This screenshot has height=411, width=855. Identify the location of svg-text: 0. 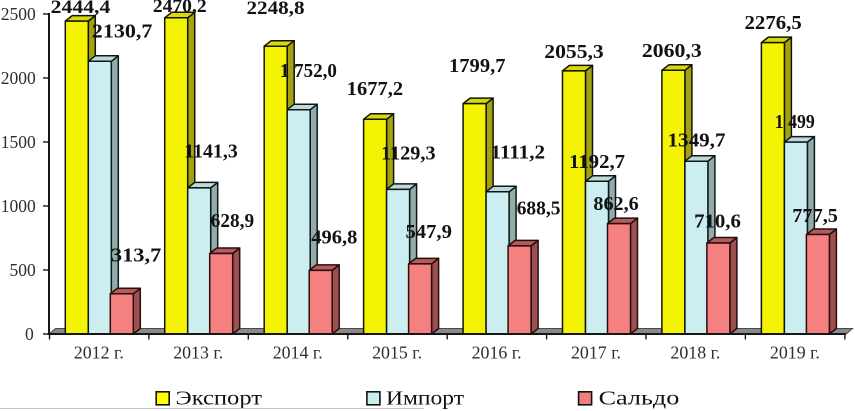
(29, 334).